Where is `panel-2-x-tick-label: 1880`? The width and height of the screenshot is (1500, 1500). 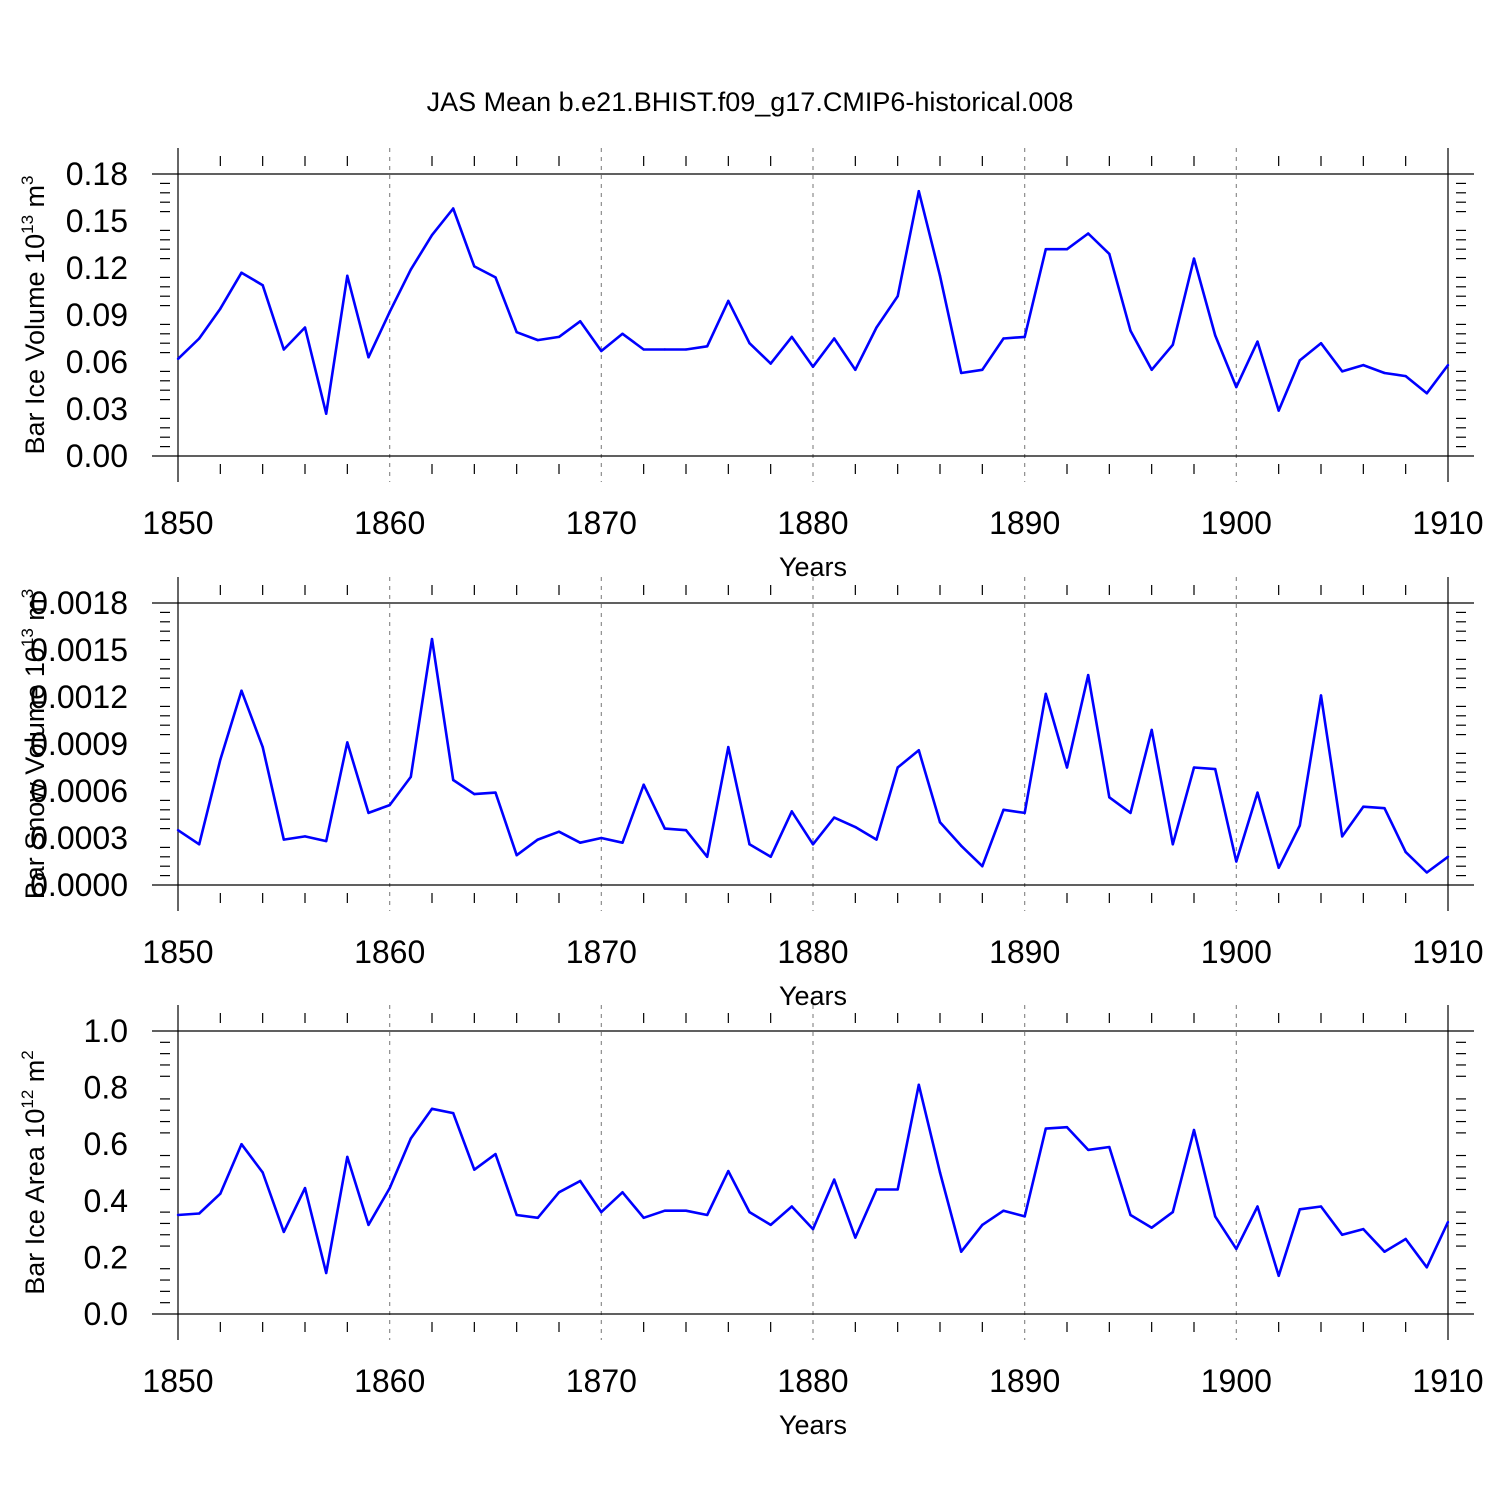
panel-2-x-tick-label: 1880 is located at coordinates (812, 952).